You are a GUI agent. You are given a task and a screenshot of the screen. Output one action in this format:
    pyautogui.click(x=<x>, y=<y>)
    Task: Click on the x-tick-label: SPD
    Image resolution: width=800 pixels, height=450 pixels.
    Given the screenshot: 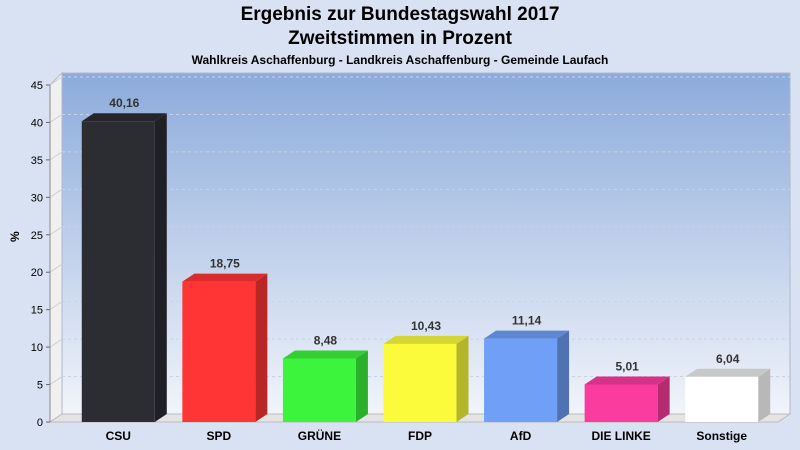 What is the action you would take?
    pyautogui.click(x=219, y=436)
    